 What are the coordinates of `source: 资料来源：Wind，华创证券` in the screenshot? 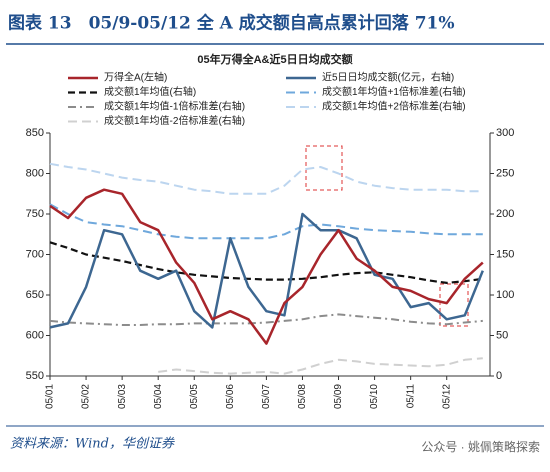 It's located at (92, 444).